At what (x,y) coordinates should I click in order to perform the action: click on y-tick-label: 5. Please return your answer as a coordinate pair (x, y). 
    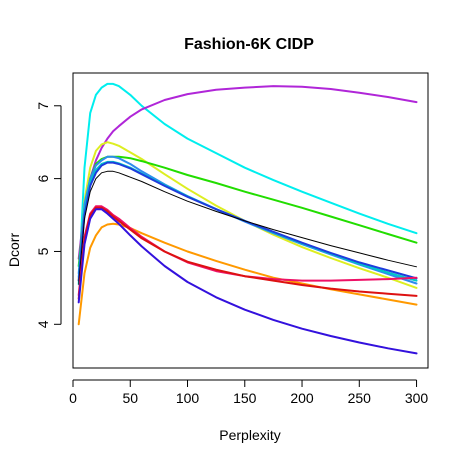
    Looking at the image, I should click on (43, 251).